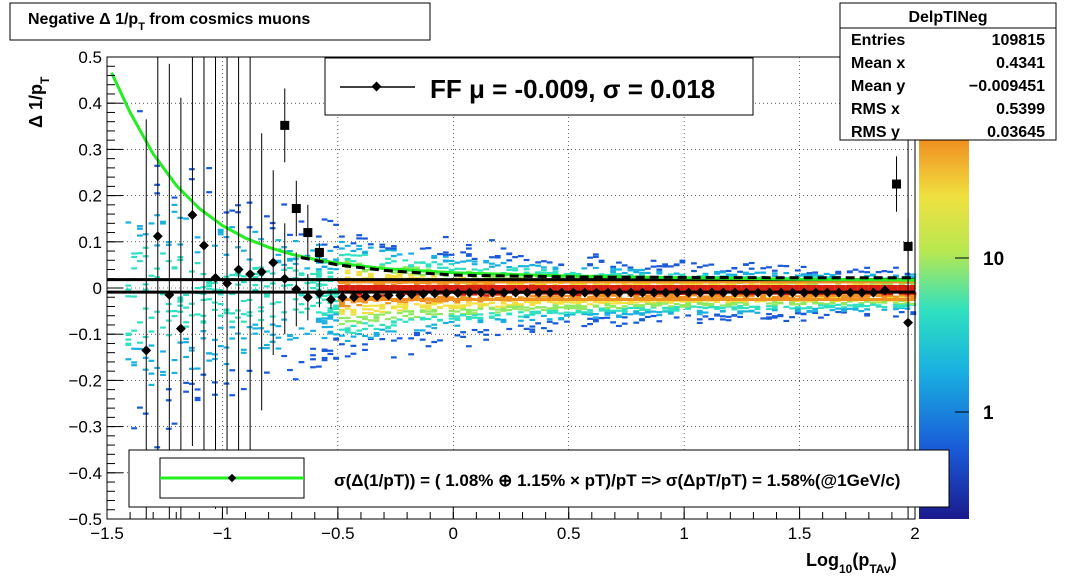 The width and height of the screenshot is (1078, 576). I want to click on sigma-point, so click(296, 209).